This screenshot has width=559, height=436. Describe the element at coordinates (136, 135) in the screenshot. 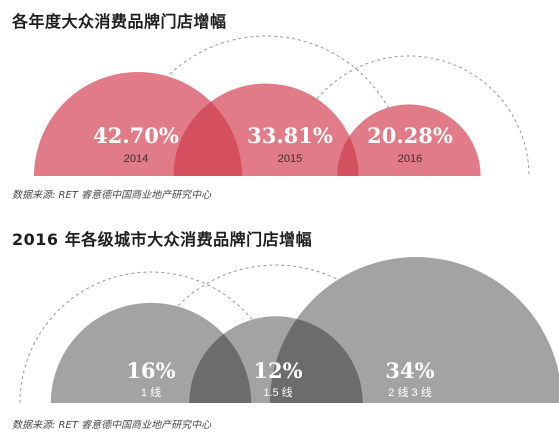

I see `value-label: 42.70%` at that location.